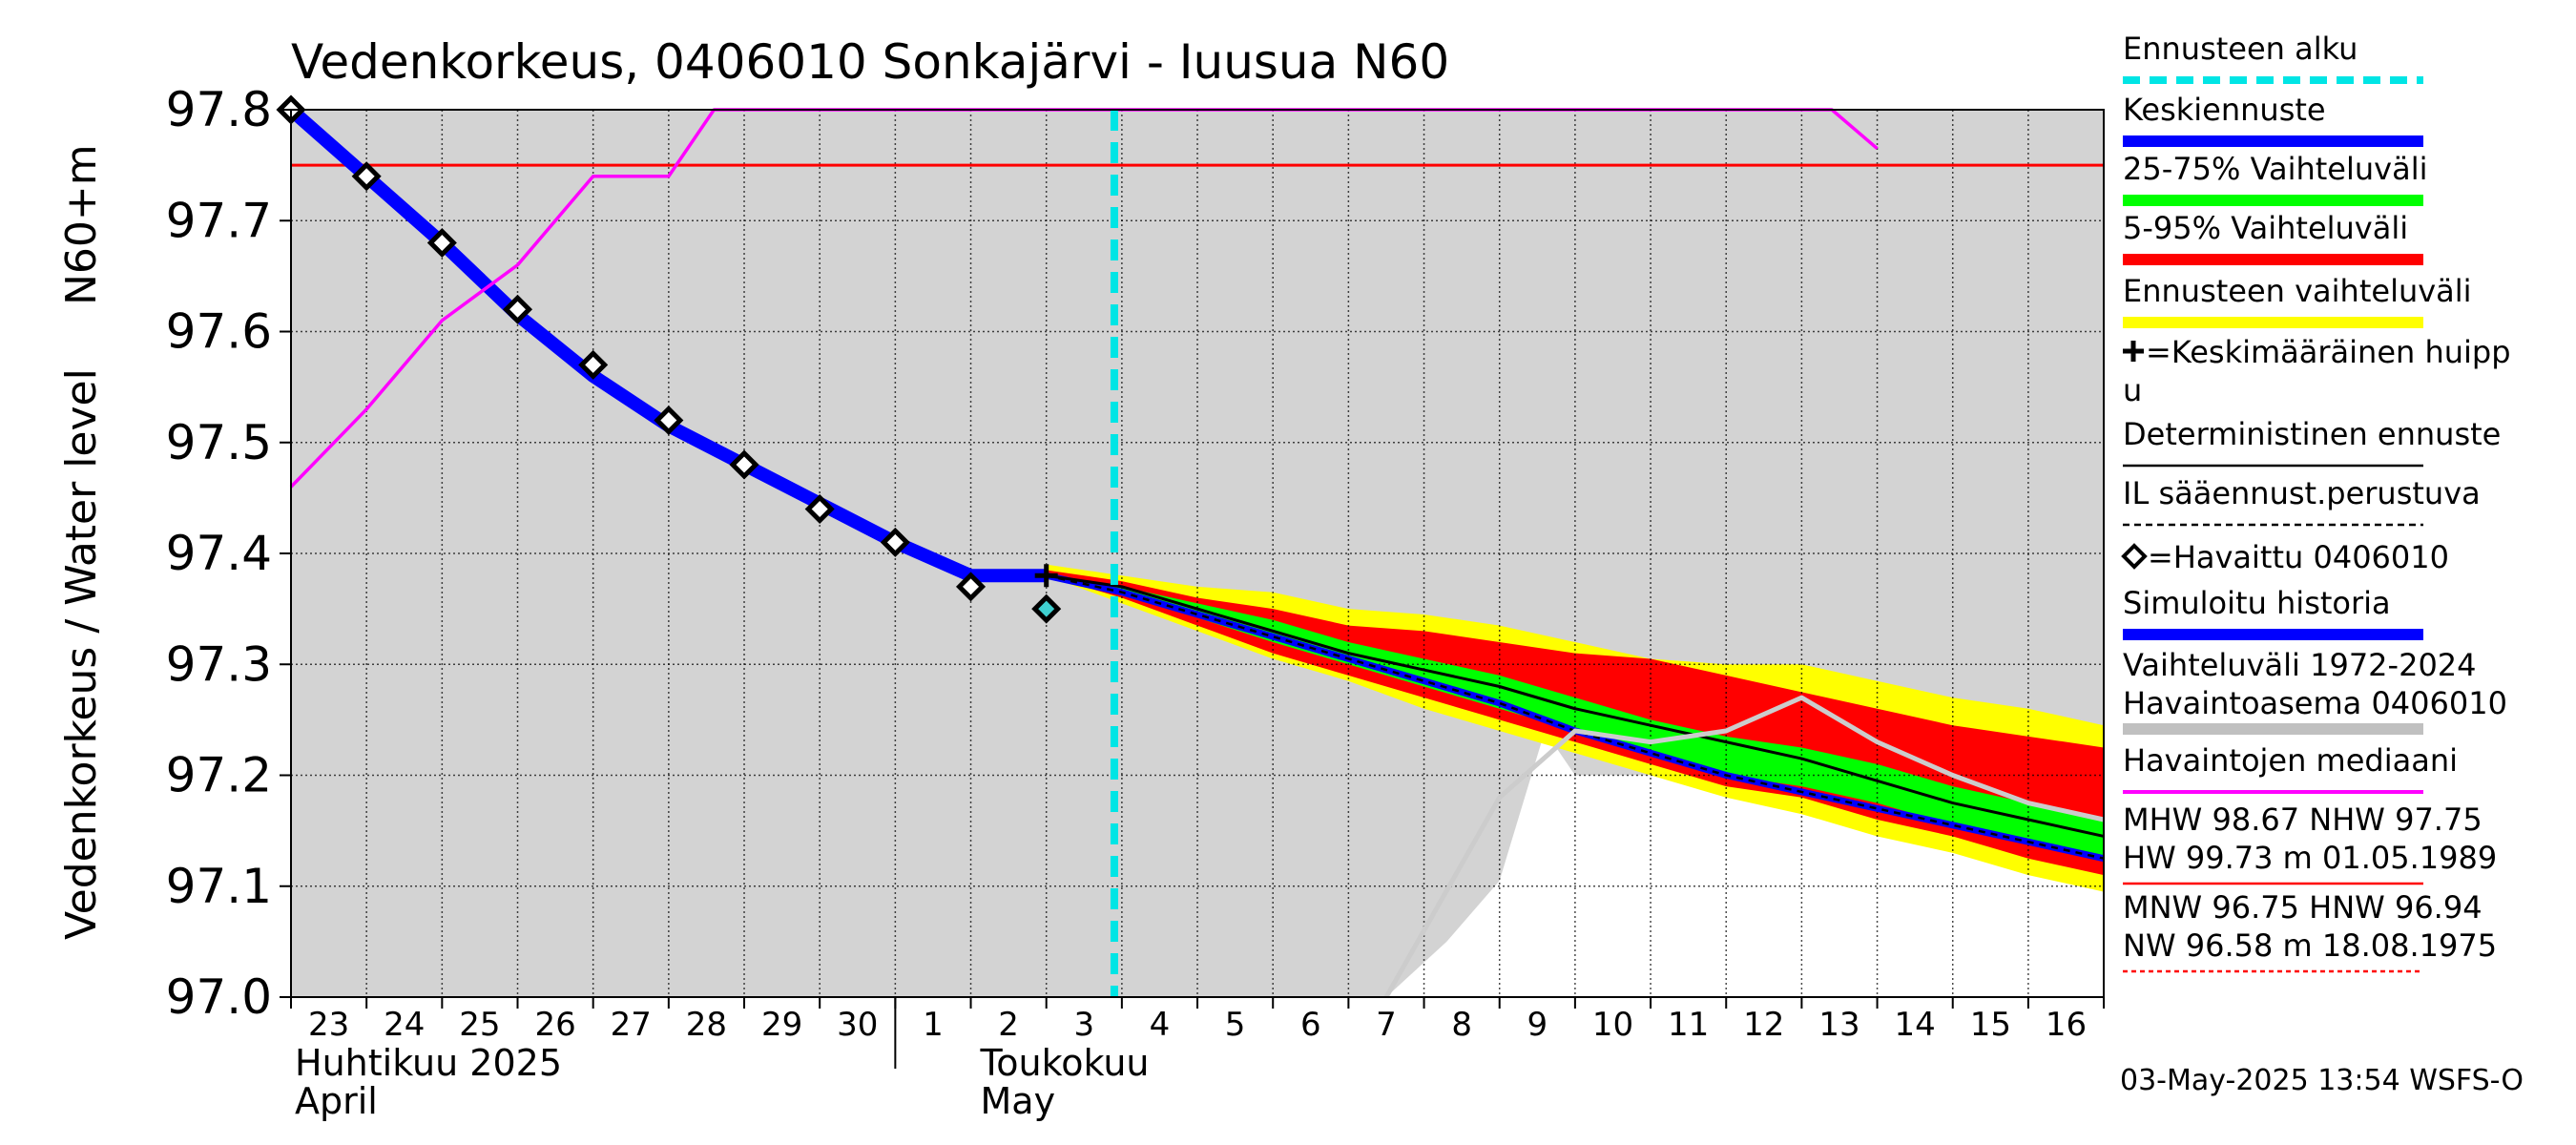 The height and width of the screenshot is (1145, 2576). What do you see at coordinates (2240, 49) in the screenshot?
I see `legend-label-0: Ennusteen alku` at bounding box center [2240, 49].